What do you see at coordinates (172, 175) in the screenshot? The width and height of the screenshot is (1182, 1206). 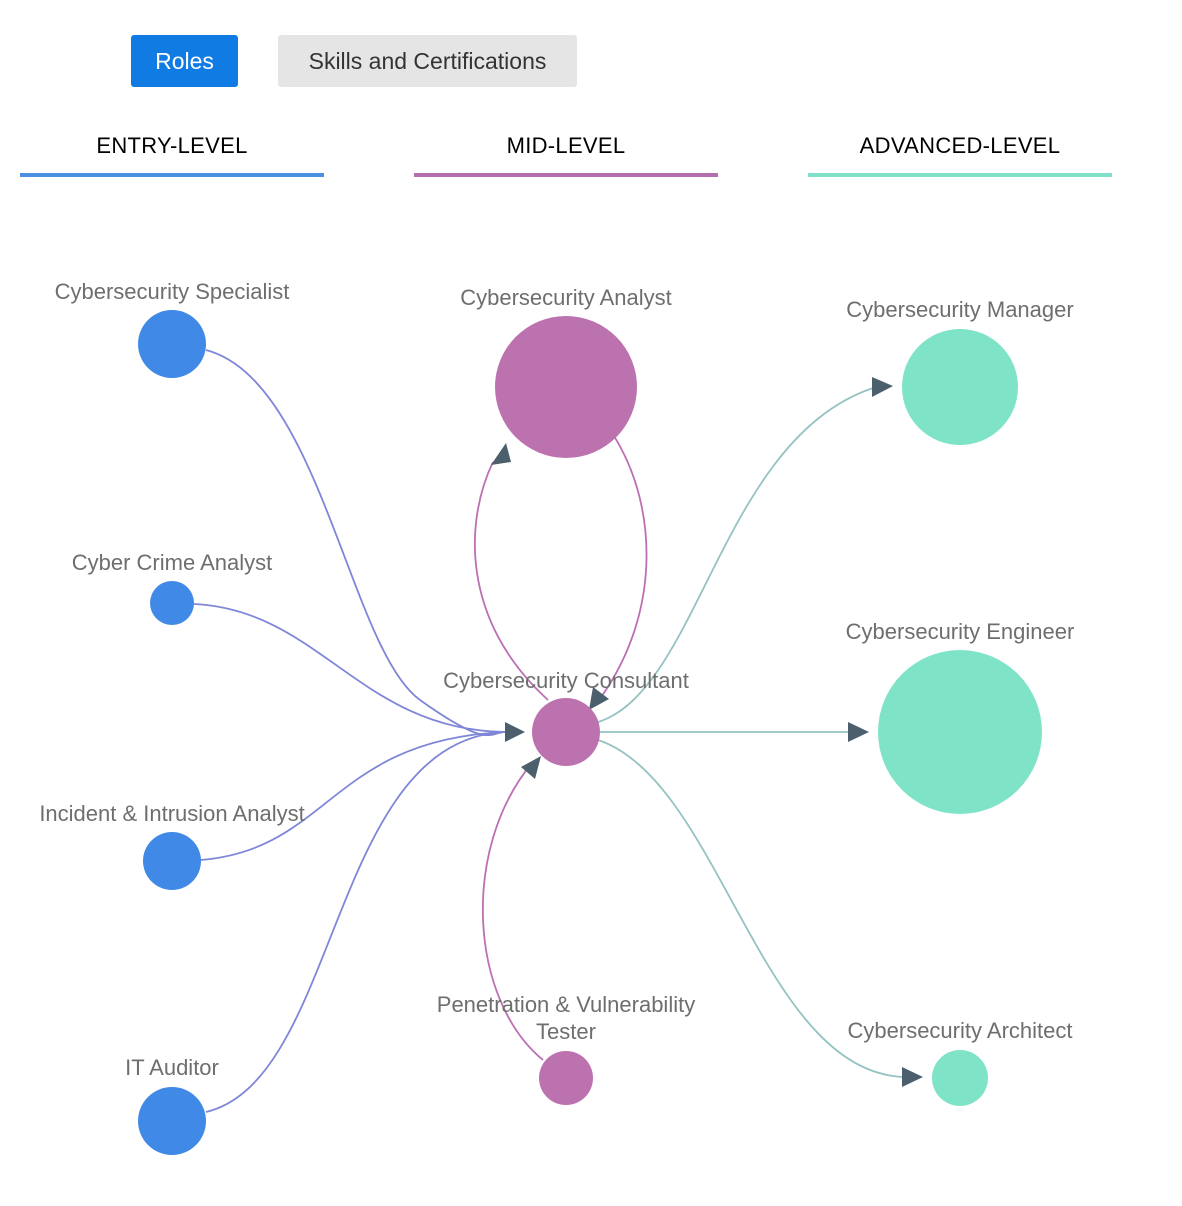 I see `level-underline-entry` at bounding box center [172, 175].